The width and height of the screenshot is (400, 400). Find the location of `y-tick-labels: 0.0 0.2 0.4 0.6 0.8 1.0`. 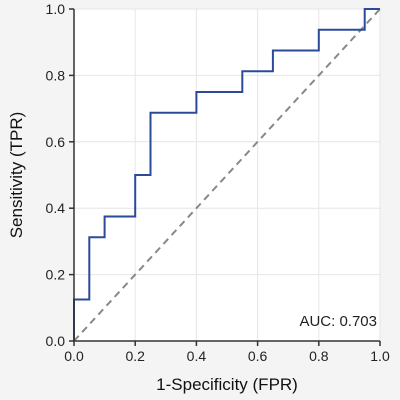

y-tick-labels: 0.0 0.2 0.4 0.6 0.8 1.0 is located at coordinates (56, 175).